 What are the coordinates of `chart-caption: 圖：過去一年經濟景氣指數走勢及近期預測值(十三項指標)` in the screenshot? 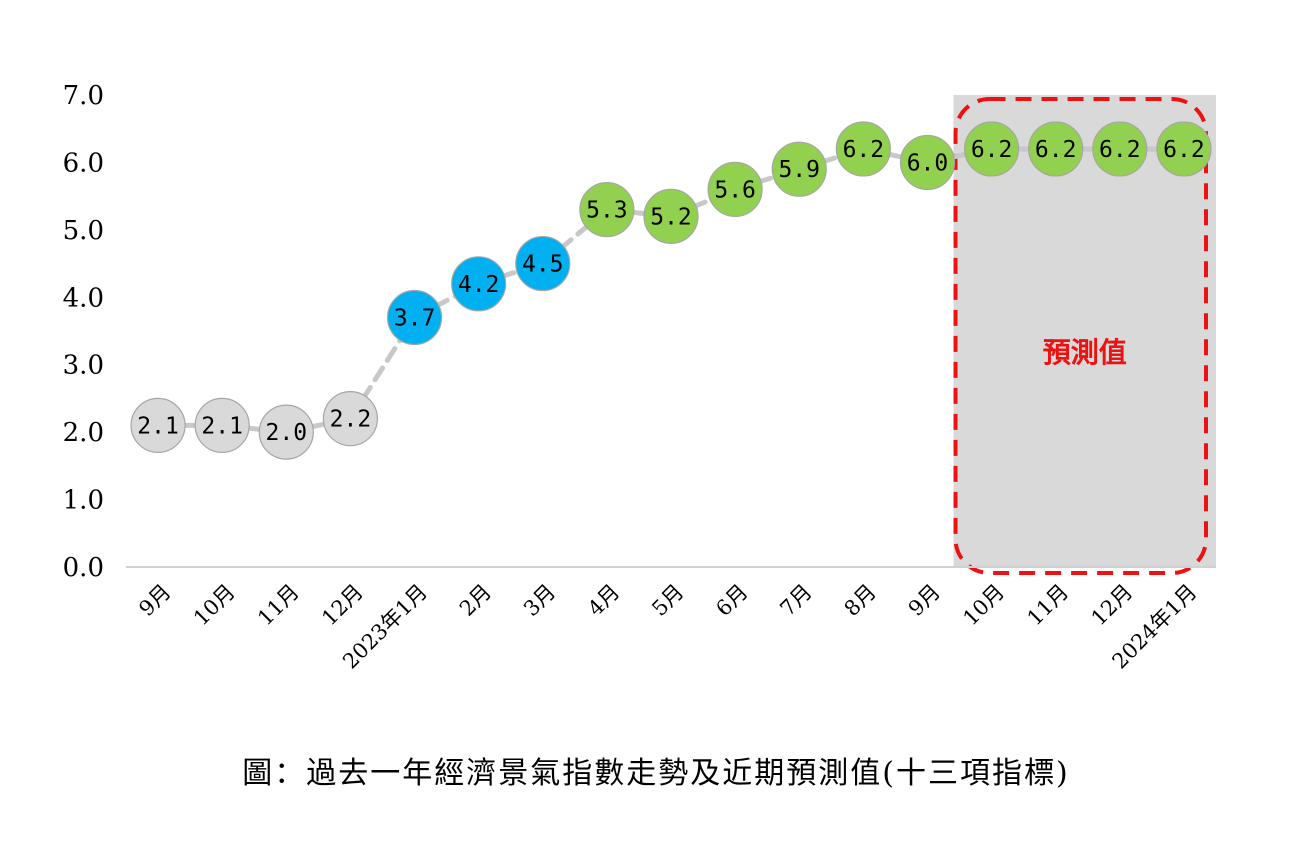 It's located at (656, 773).